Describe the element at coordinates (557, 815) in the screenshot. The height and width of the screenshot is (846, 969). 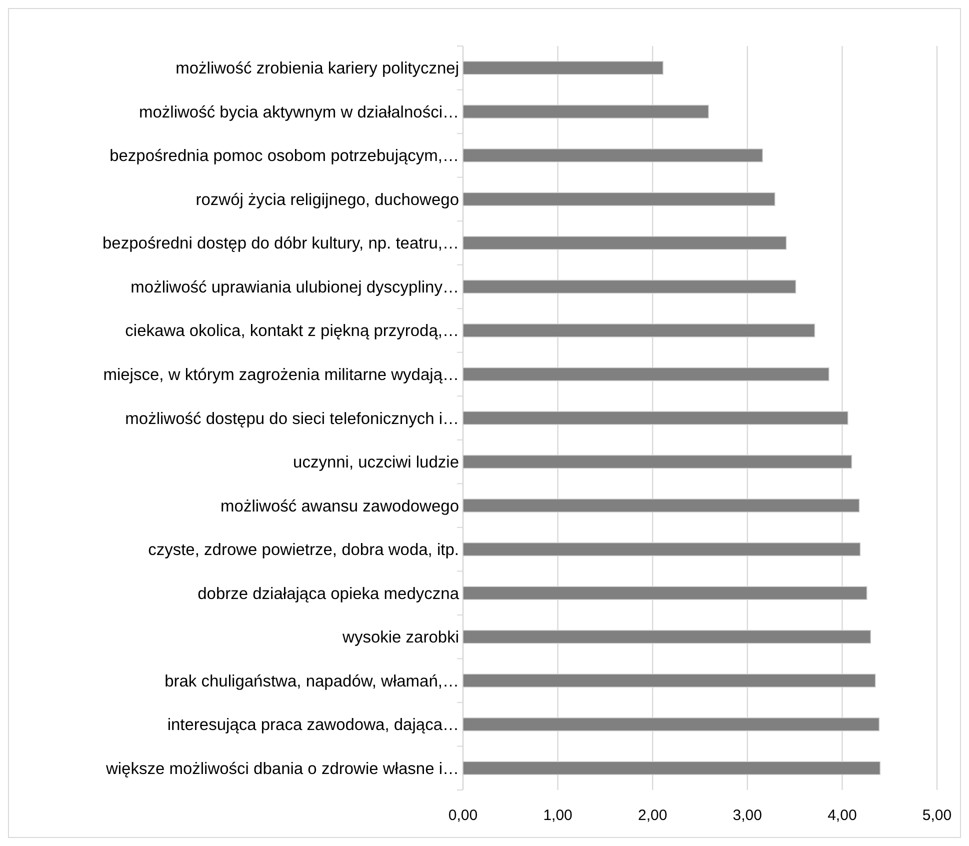
I see `x-tick-label: 1,00` at that location.